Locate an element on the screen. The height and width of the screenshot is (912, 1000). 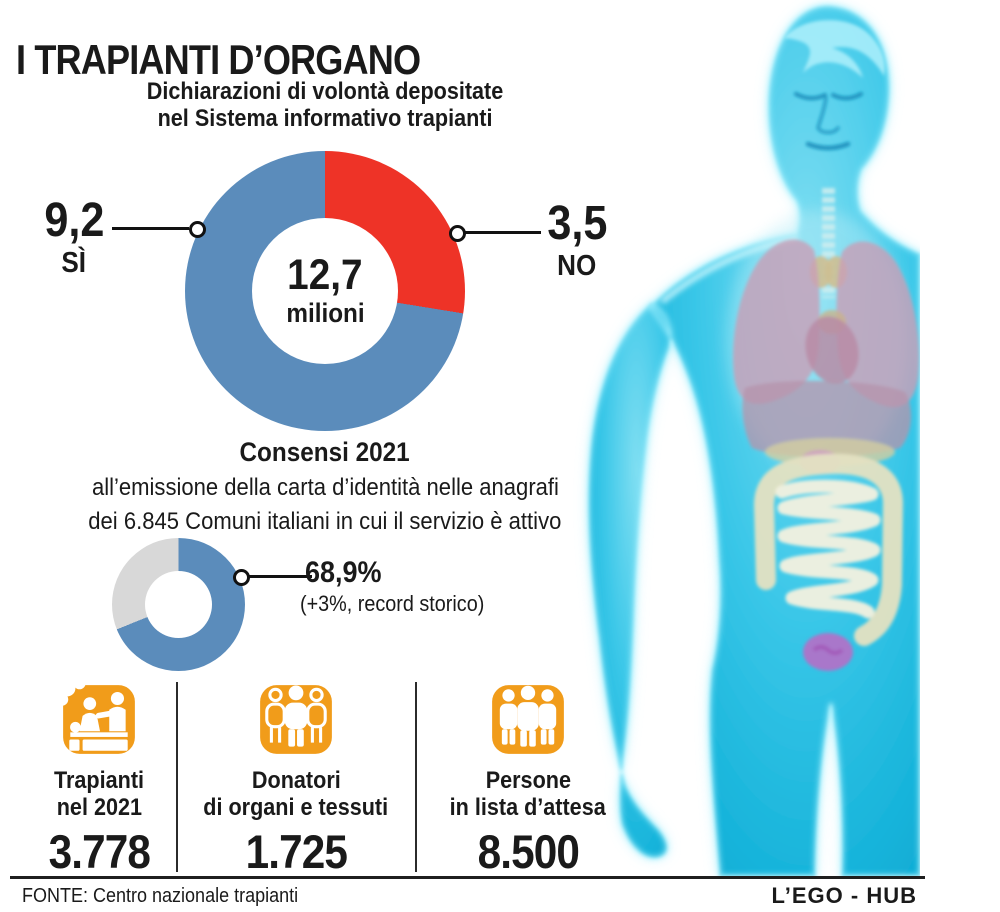
agency-credit: L’EGO - HUB is located at coordinates (844, 895).